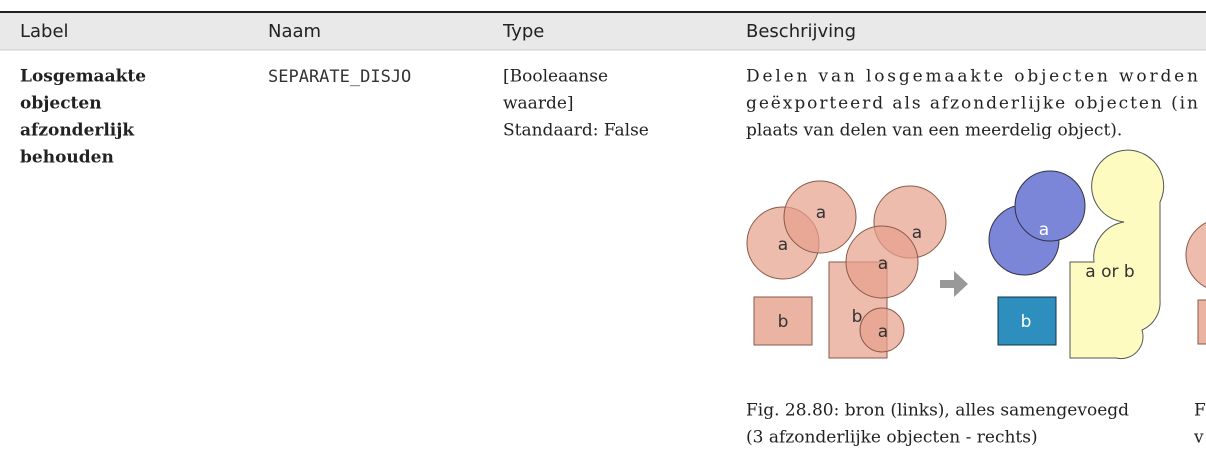 This screenshot has height=458, width=1206. I want to click on label-line: afzonderlijk, so click(77, 131).